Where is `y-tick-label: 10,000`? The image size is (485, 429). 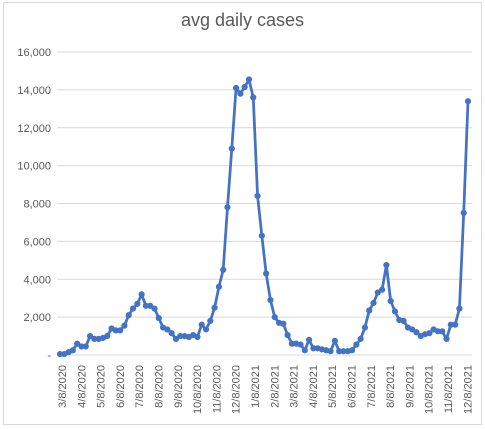 y-tick-label: 10,000 is located at coordinates (34, 167).